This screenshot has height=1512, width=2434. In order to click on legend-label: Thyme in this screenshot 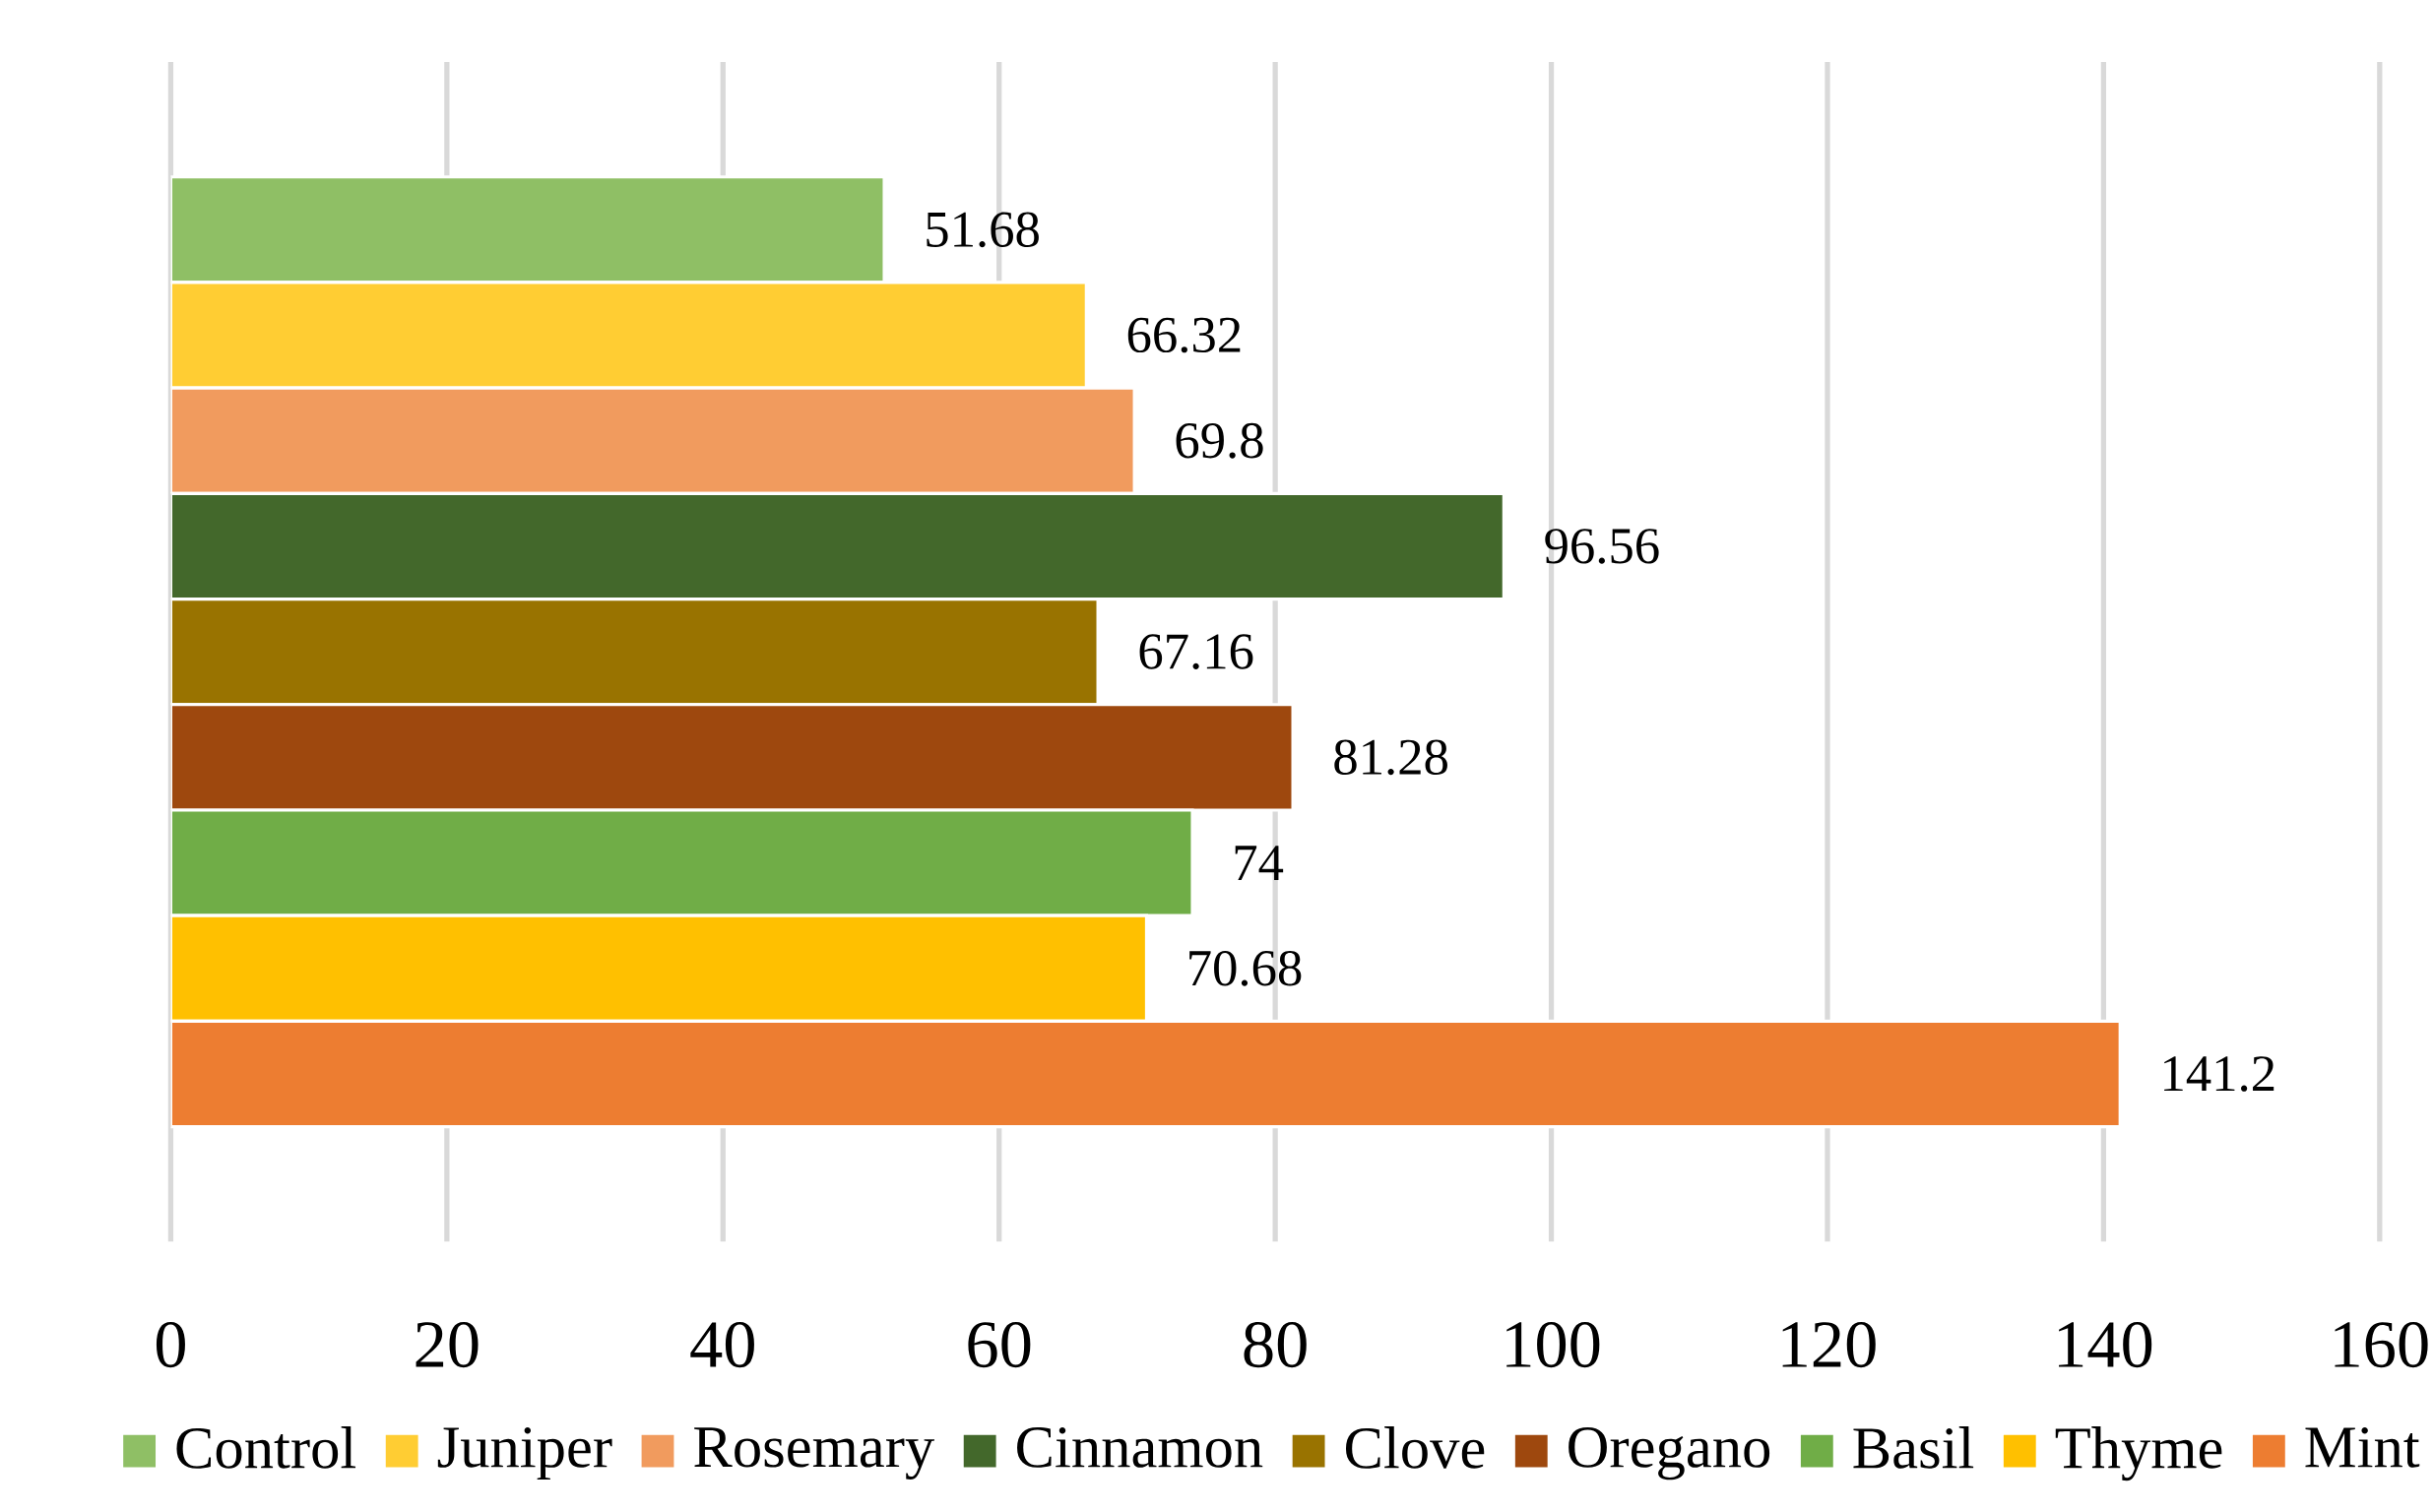, I will do `click(2138, 1453)`.